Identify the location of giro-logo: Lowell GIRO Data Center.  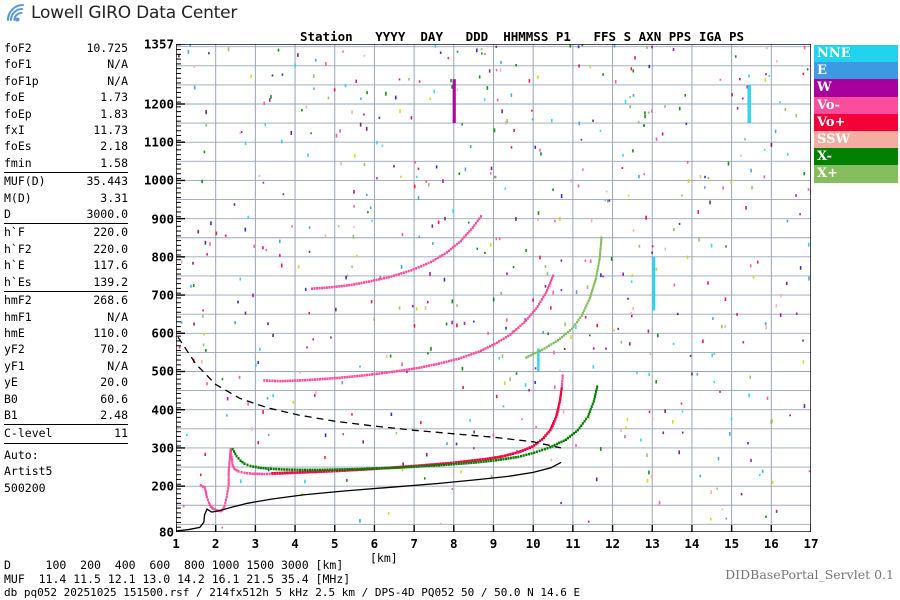
(121, 13).